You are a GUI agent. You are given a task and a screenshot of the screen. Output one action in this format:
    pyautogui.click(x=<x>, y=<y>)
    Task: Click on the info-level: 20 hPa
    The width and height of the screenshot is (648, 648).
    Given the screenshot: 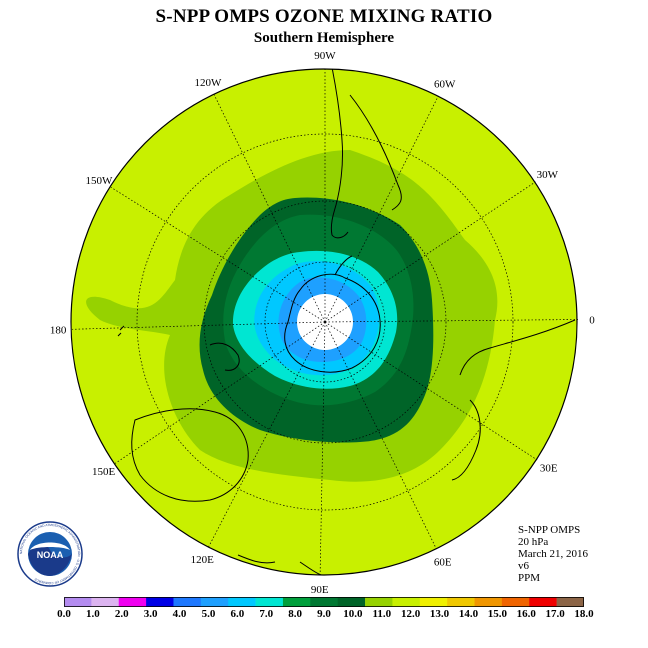 What is the action you would take?
    pyautogui.click(x=533, y=542)
    